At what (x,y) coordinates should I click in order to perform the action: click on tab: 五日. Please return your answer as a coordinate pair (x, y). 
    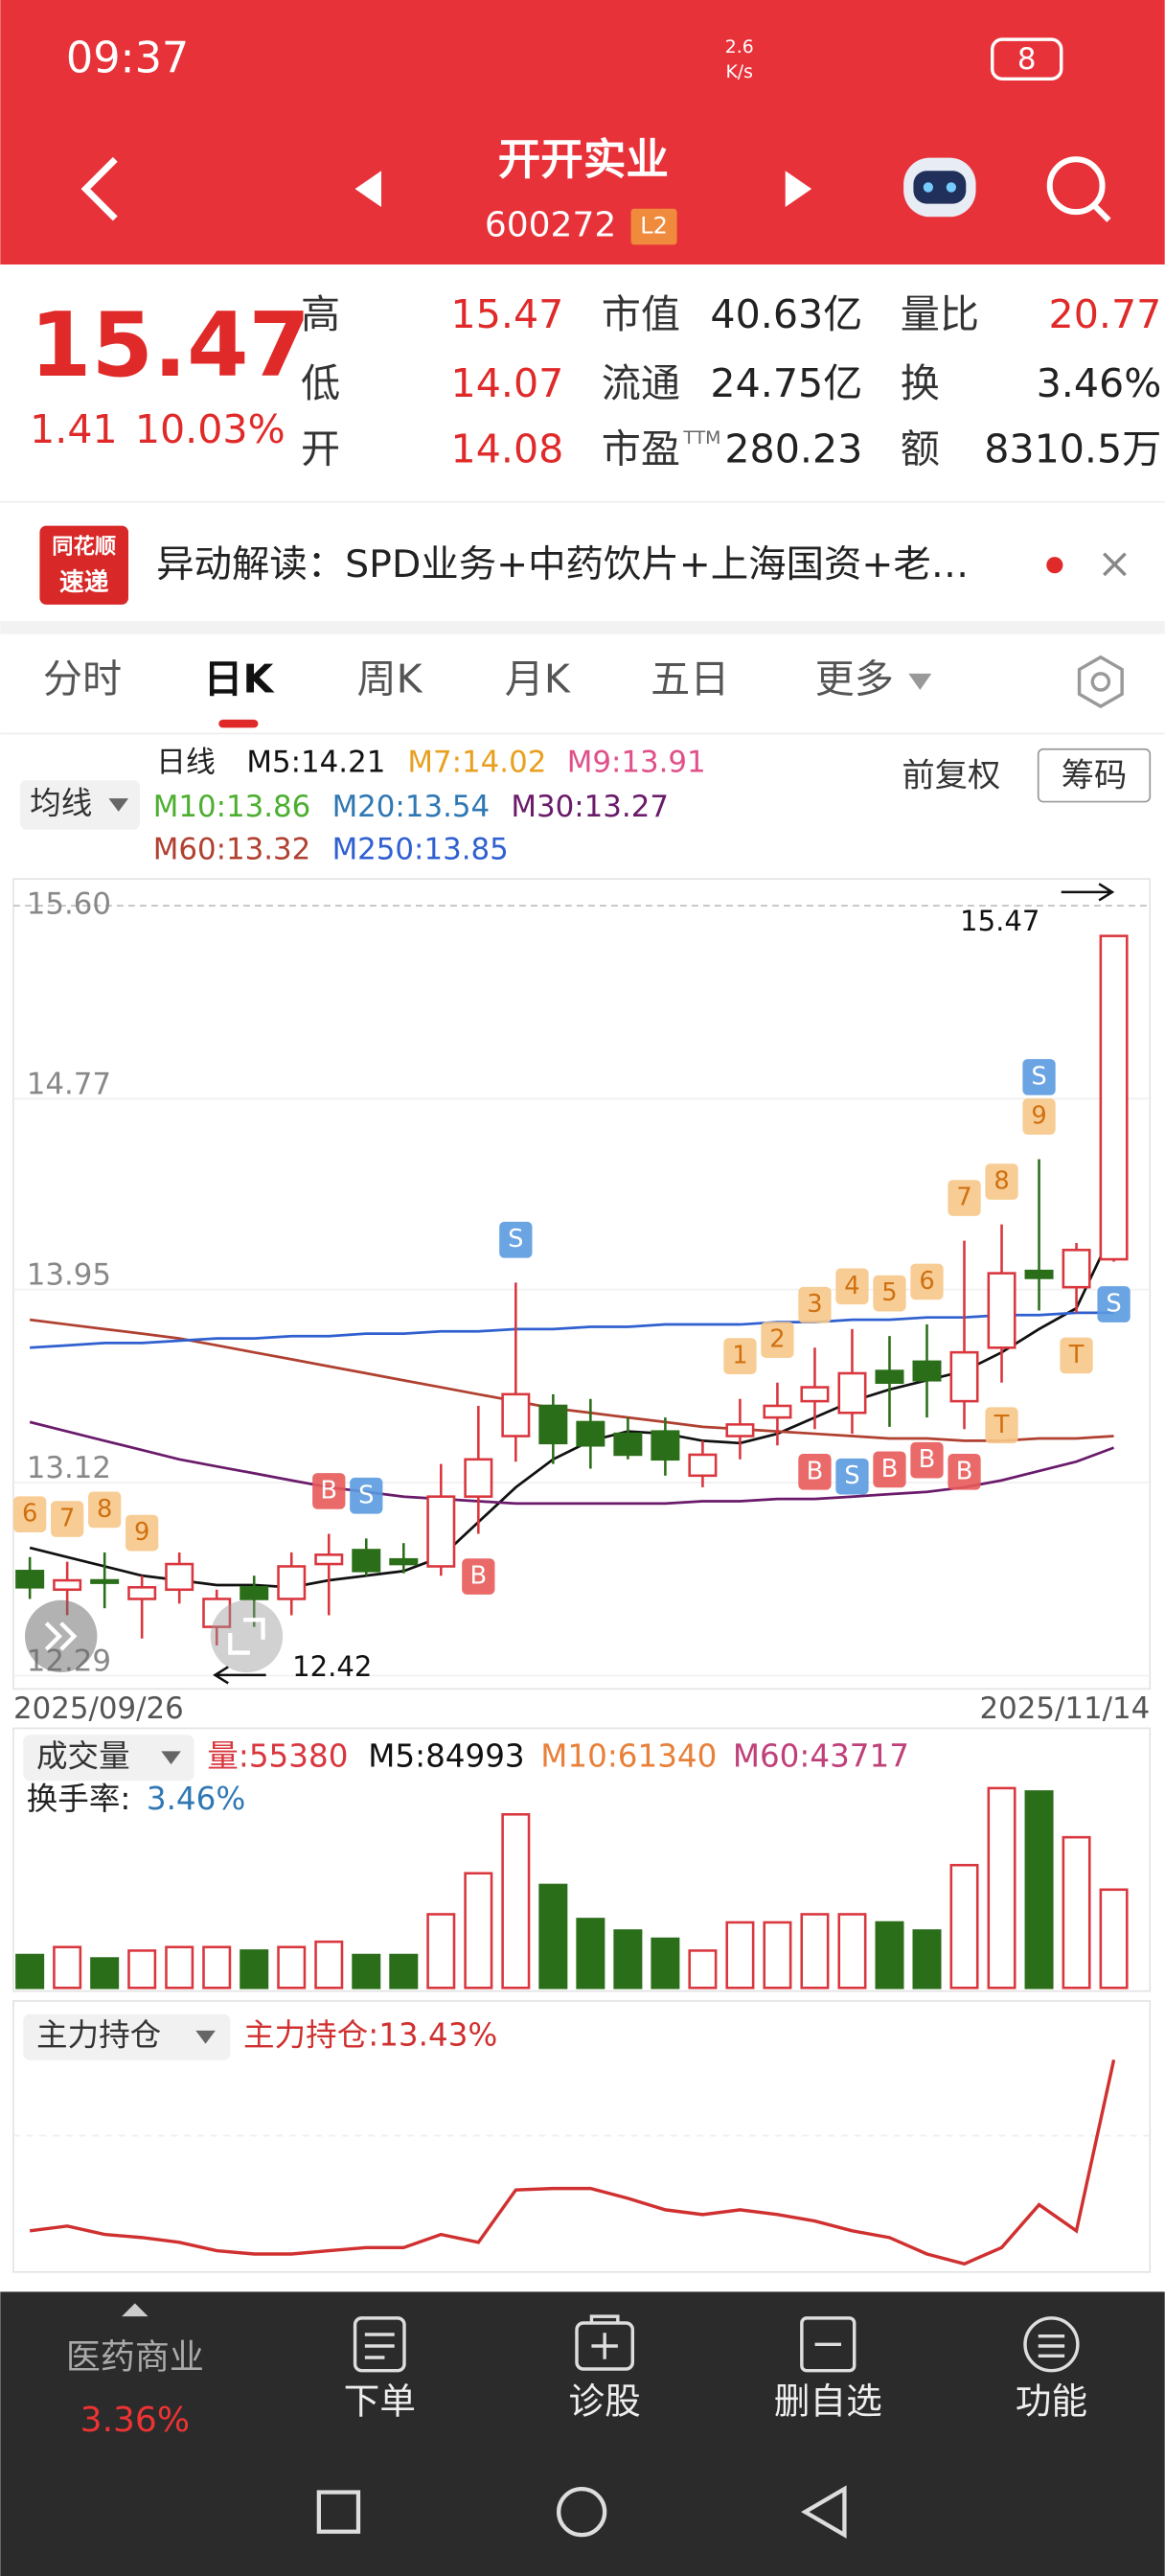
    Looking at the image, I should click on (690, 679).